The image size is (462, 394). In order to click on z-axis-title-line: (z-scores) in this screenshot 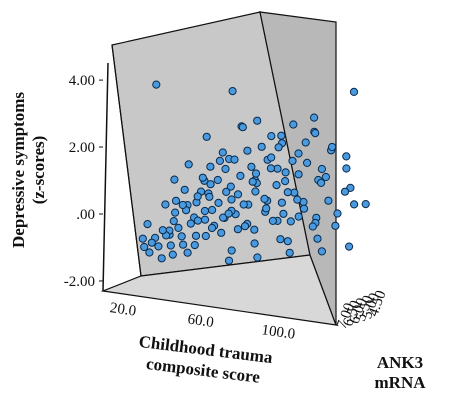, I will do `click(38, 170)`.